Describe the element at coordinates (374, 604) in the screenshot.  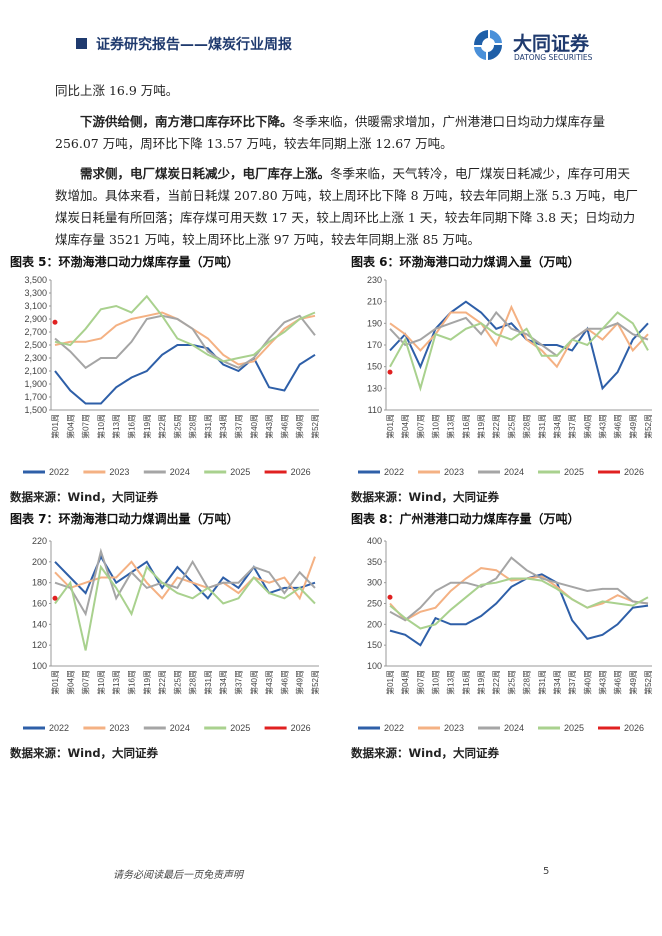
I see `y-tick-label: 250` at that location.